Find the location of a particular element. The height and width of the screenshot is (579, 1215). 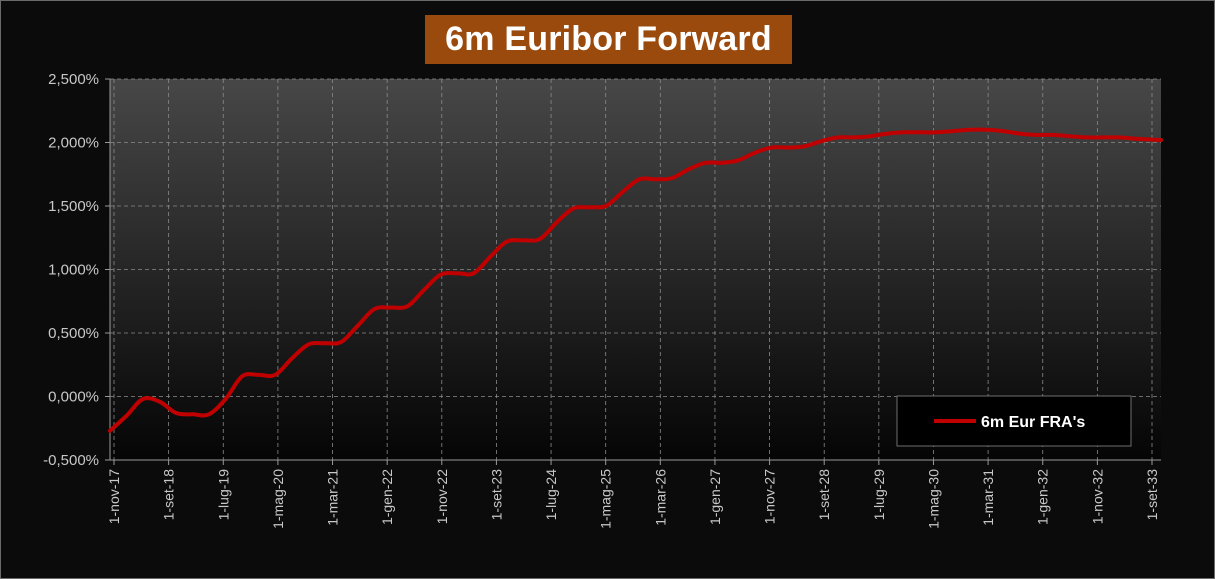

x-tick-label: 1-mar-31 is located at coordinates (988, 497).